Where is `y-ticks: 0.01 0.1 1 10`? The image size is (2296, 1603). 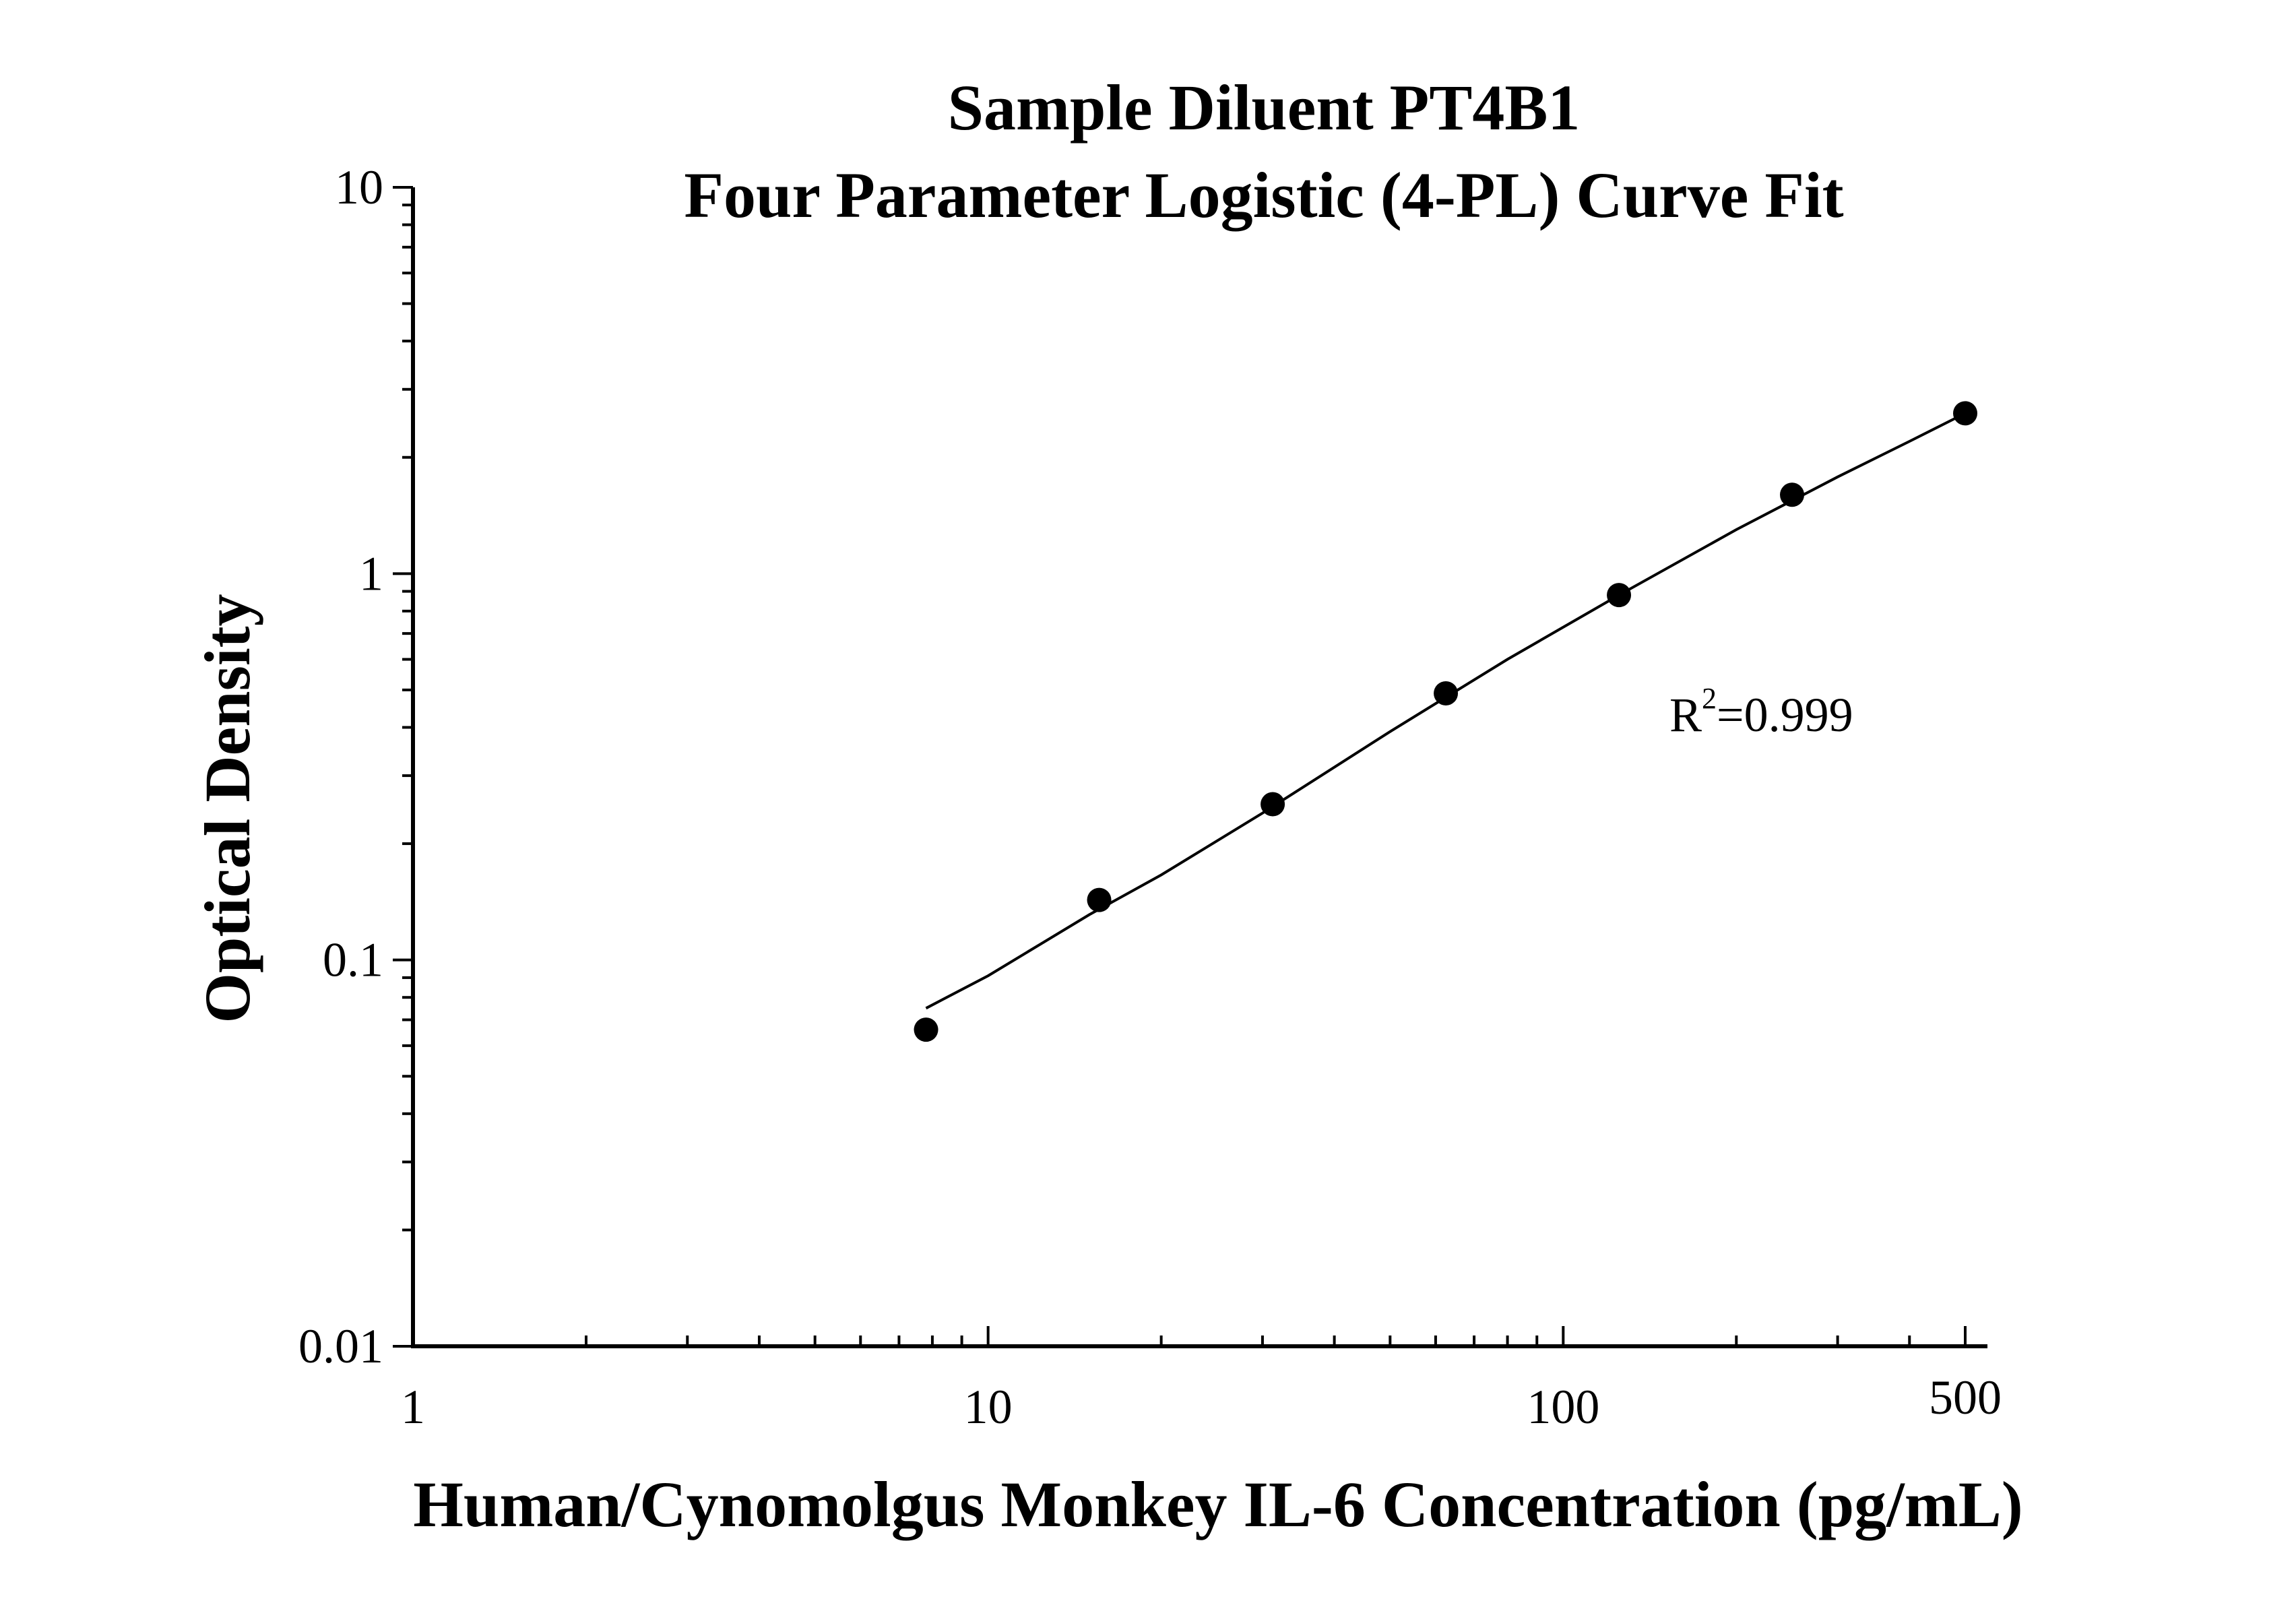 y-ticks: 0.01 0.1 1 10 is located at coordinates (355, 766).